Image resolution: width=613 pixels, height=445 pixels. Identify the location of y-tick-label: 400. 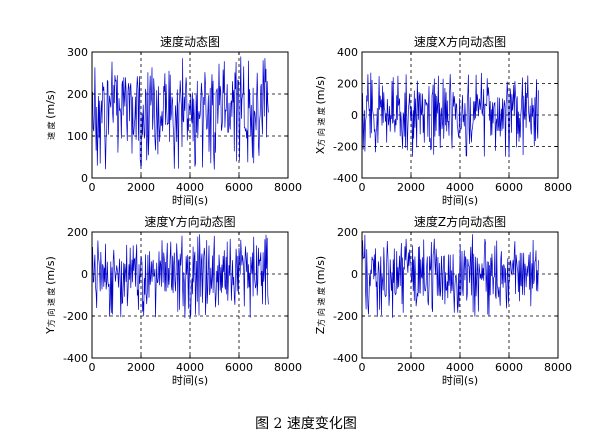
(347, 52).